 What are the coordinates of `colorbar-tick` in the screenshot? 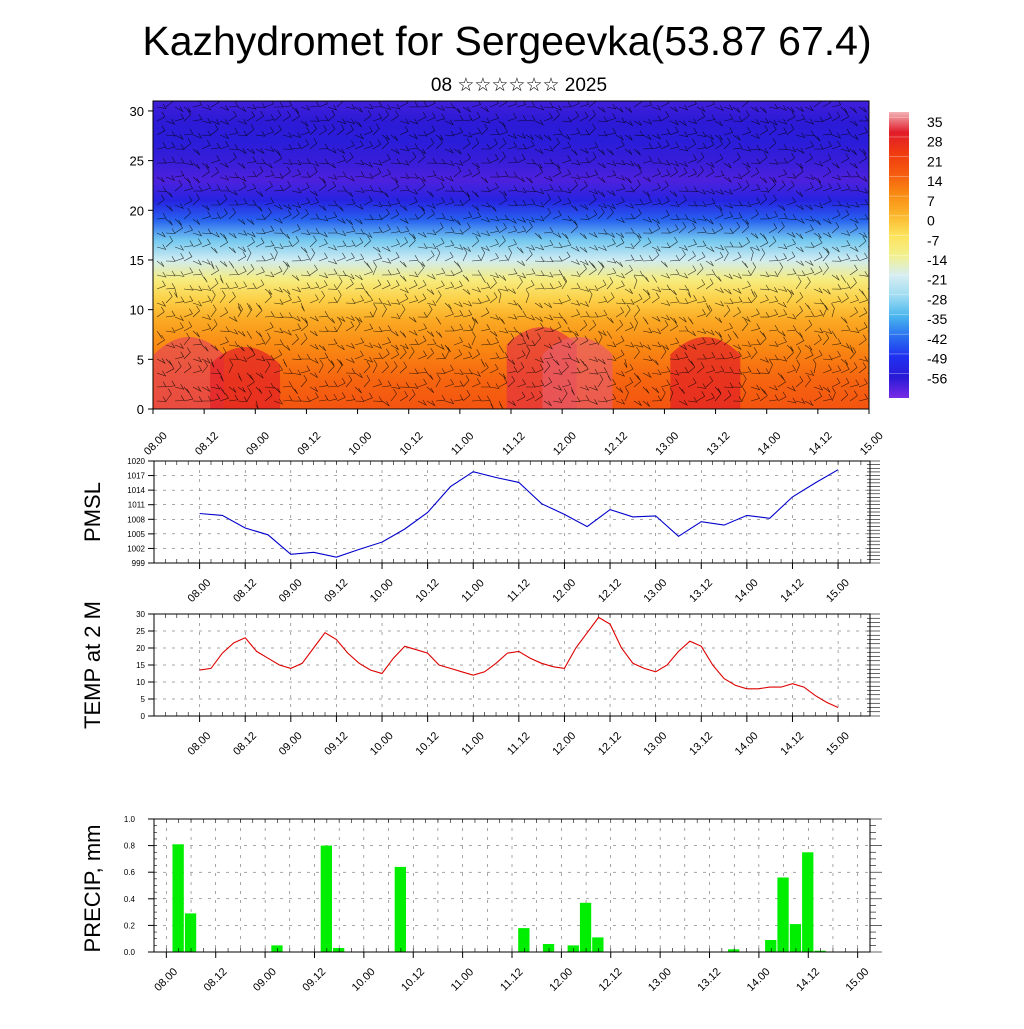 It's located at (899, 275).